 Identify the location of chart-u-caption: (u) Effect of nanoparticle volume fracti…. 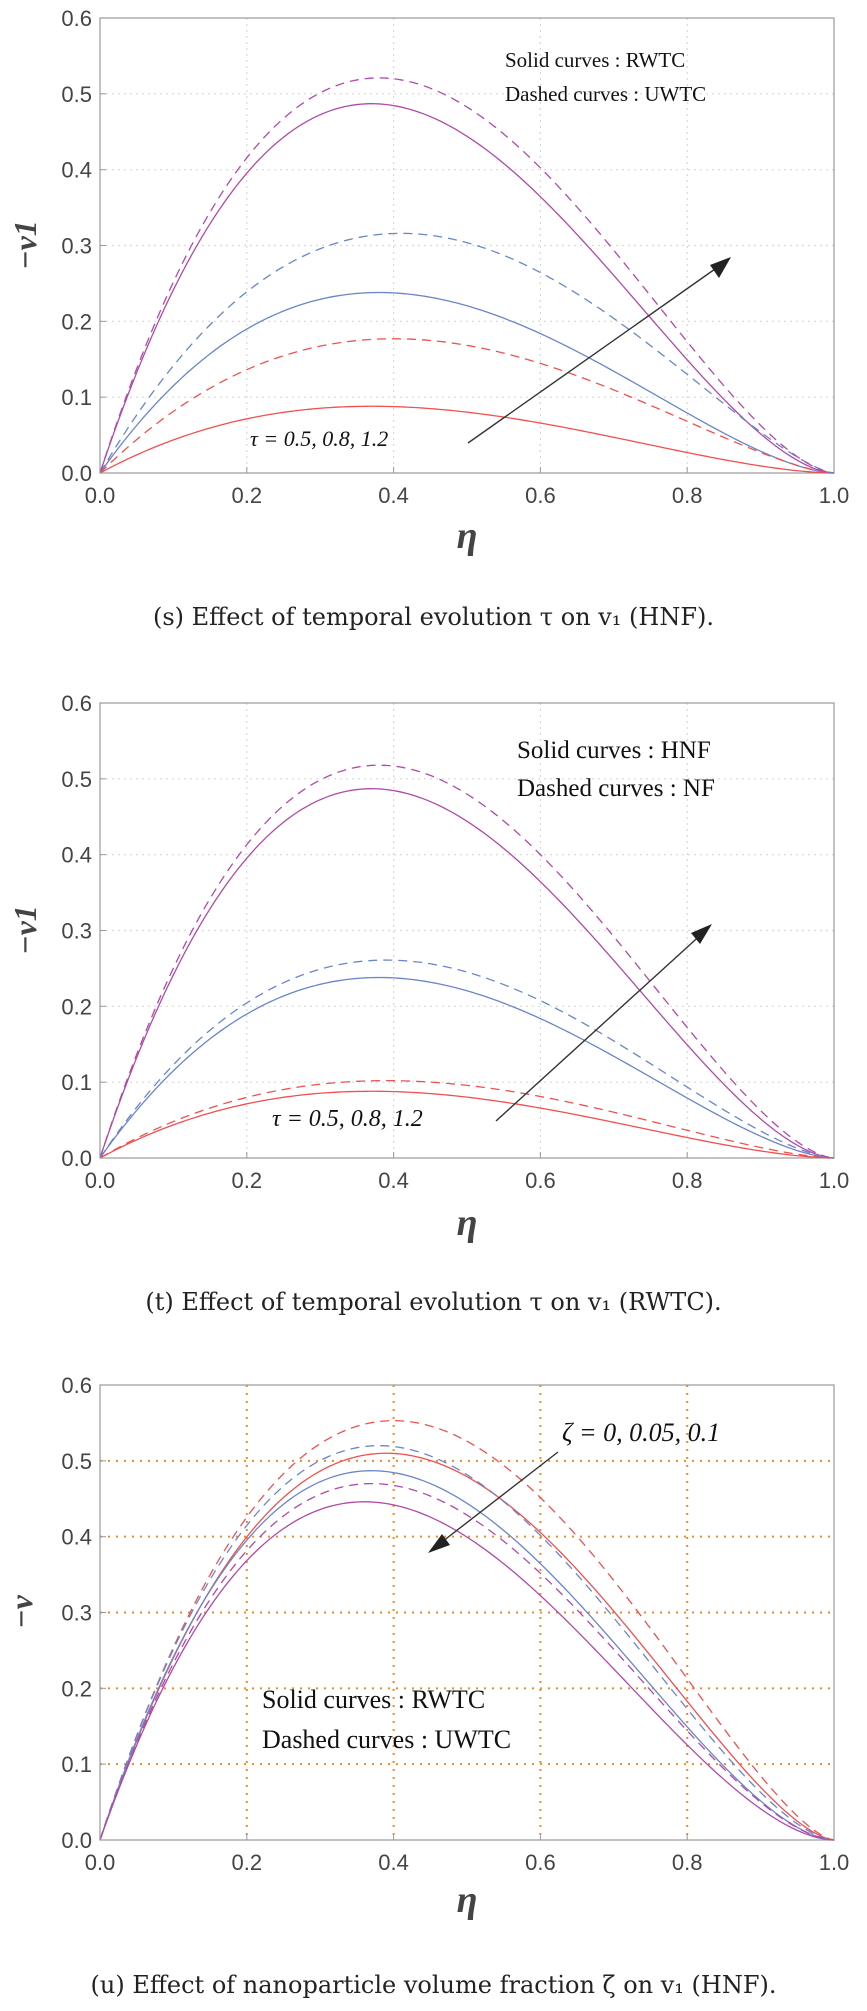
(433, 1985).